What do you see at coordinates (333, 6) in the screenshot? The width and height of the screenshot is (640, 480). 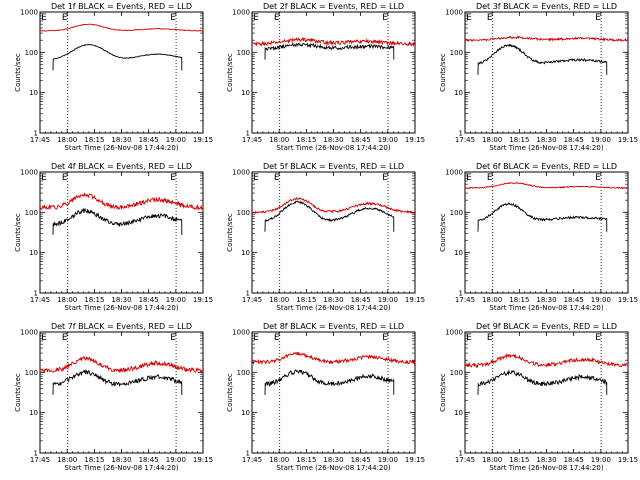 I see `chart-title: Det 2f BLACK = Events, RED = LLD` at bounding box center [333, 6].